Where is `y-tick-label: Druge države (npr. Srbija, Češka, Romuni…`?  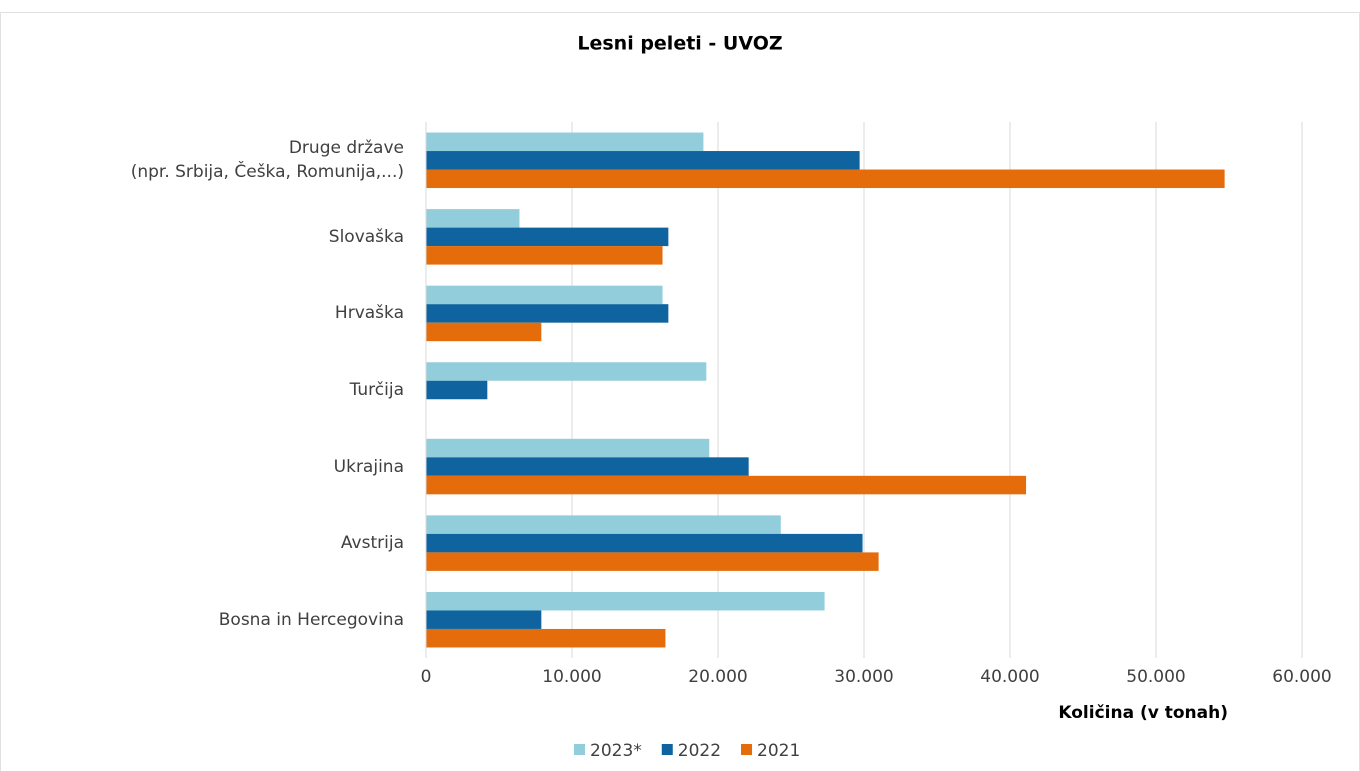 y-tick-label: Druge države (npr. Srbija, Češka, Romuni… is located at coordinates (267, 160).